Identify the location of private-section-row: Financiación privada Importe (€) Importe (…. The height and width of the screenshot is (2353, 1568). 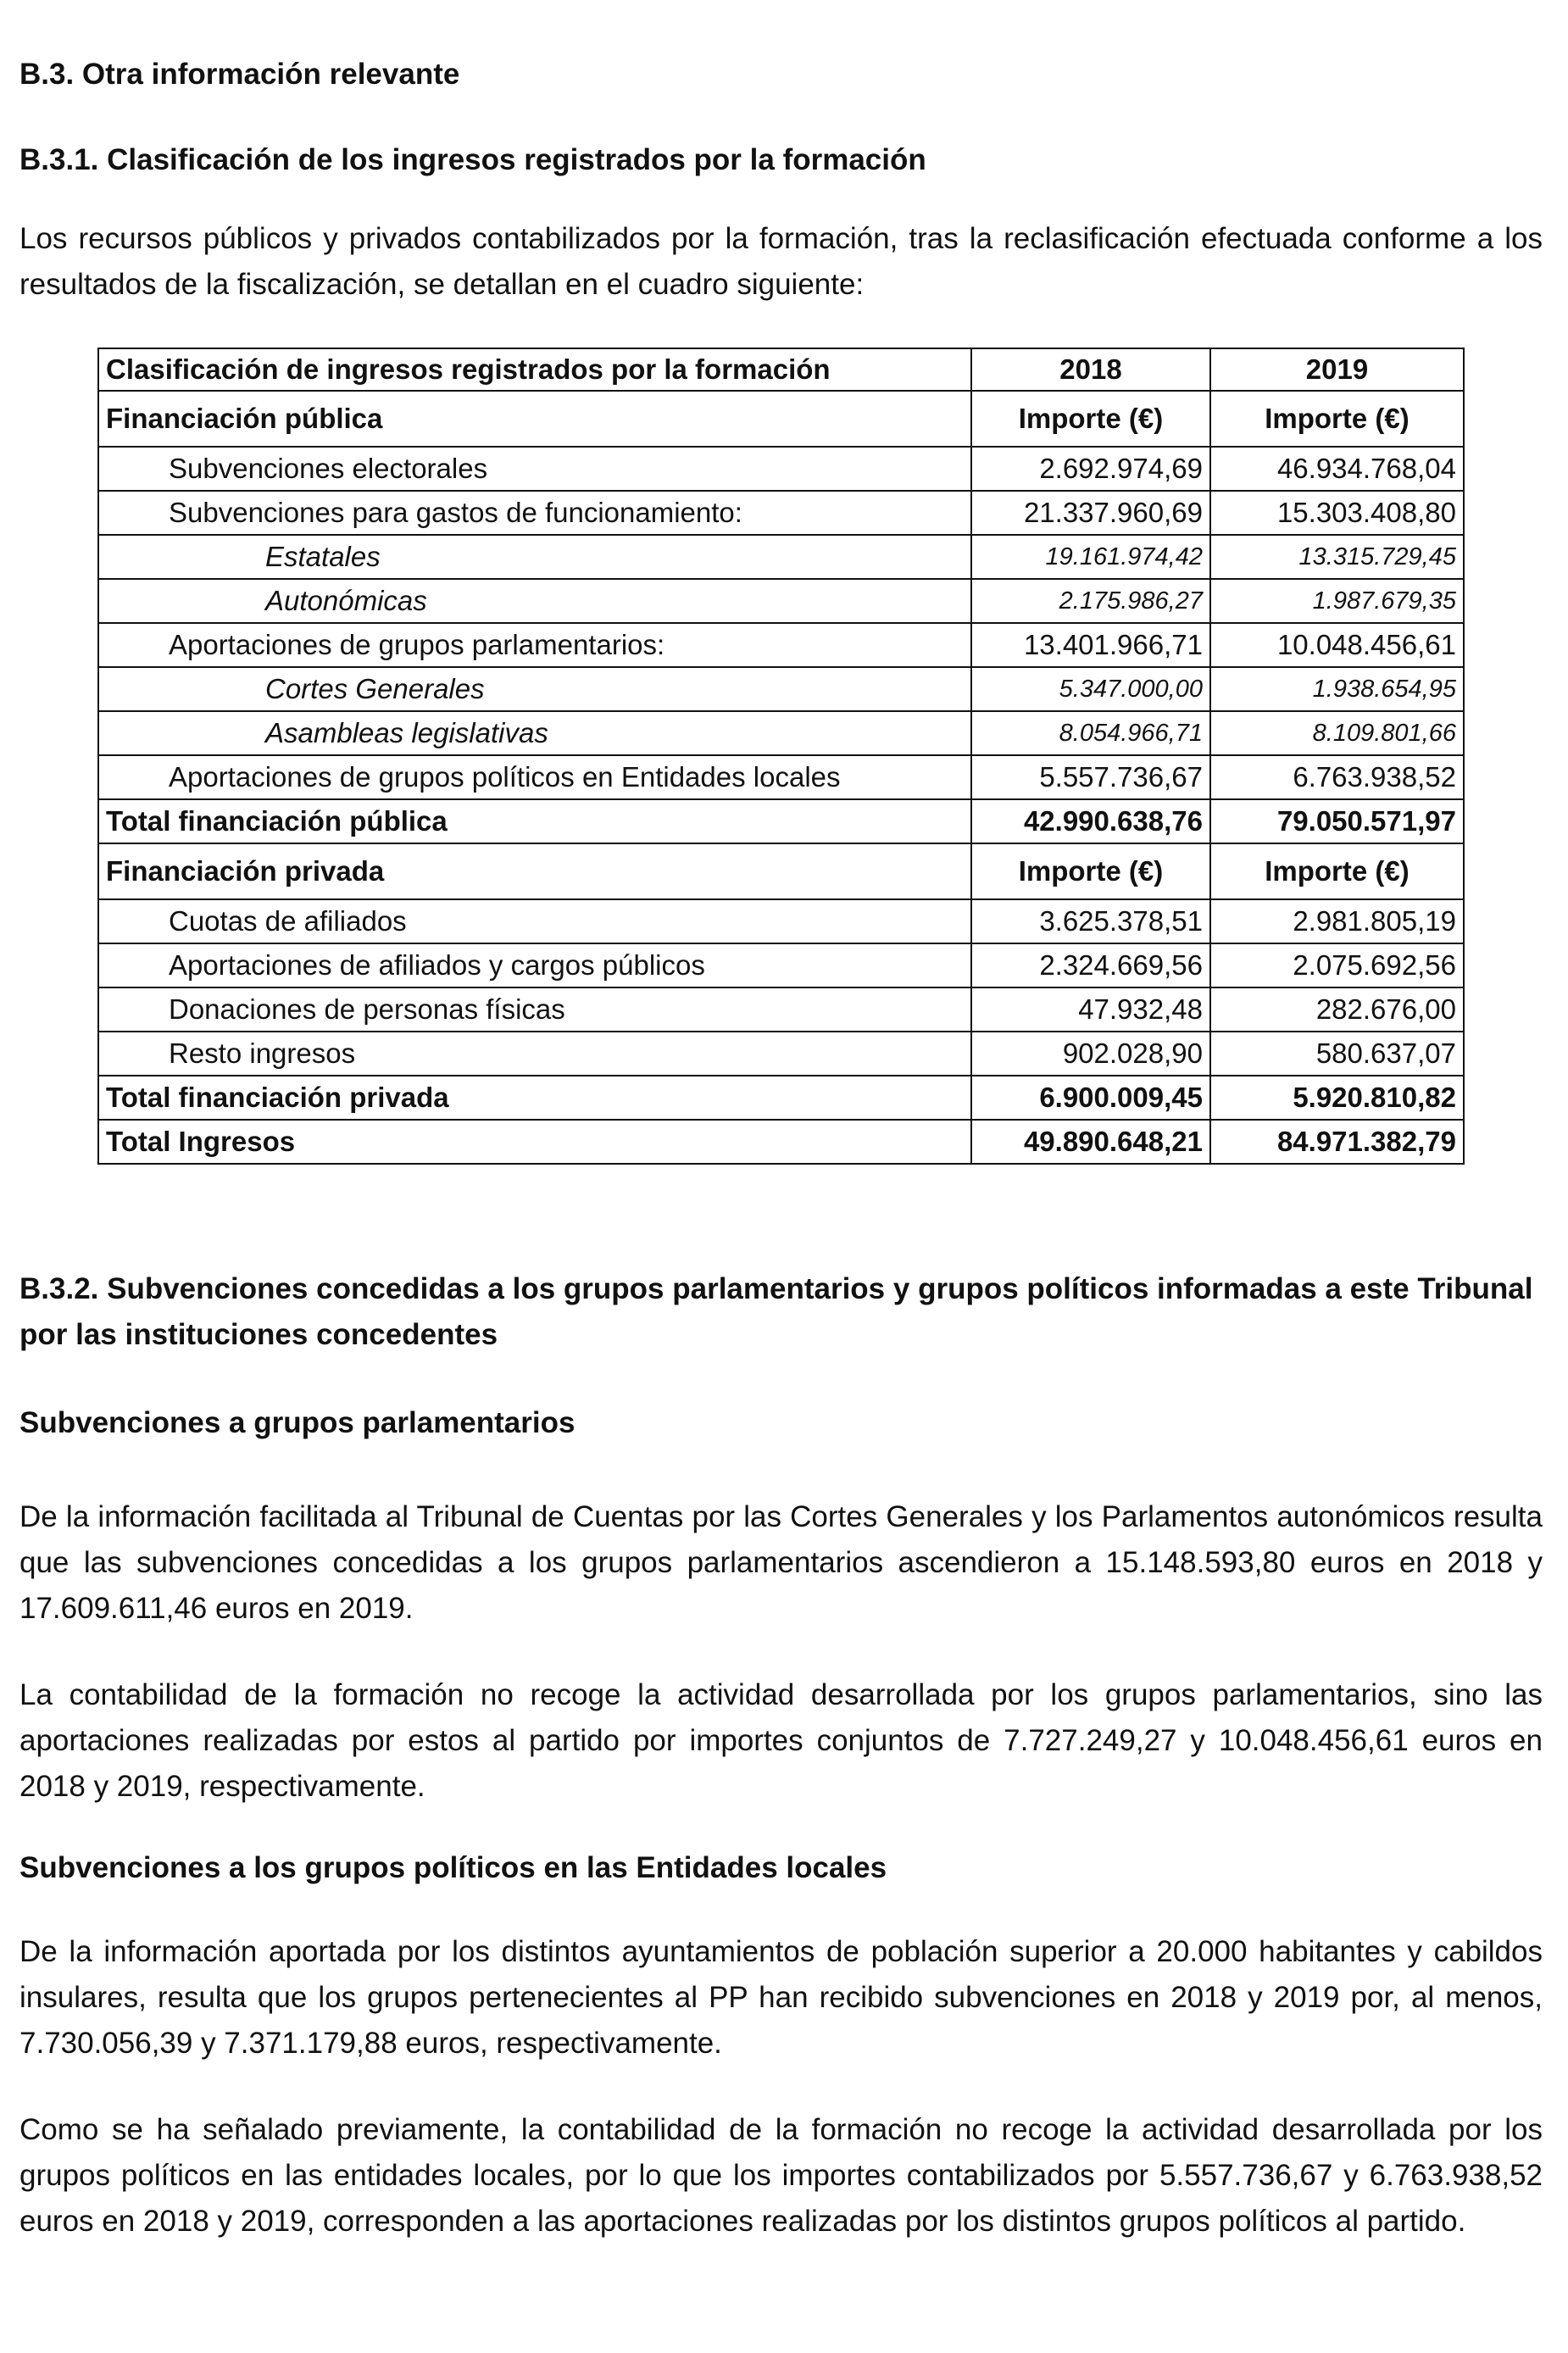
(781, 872).